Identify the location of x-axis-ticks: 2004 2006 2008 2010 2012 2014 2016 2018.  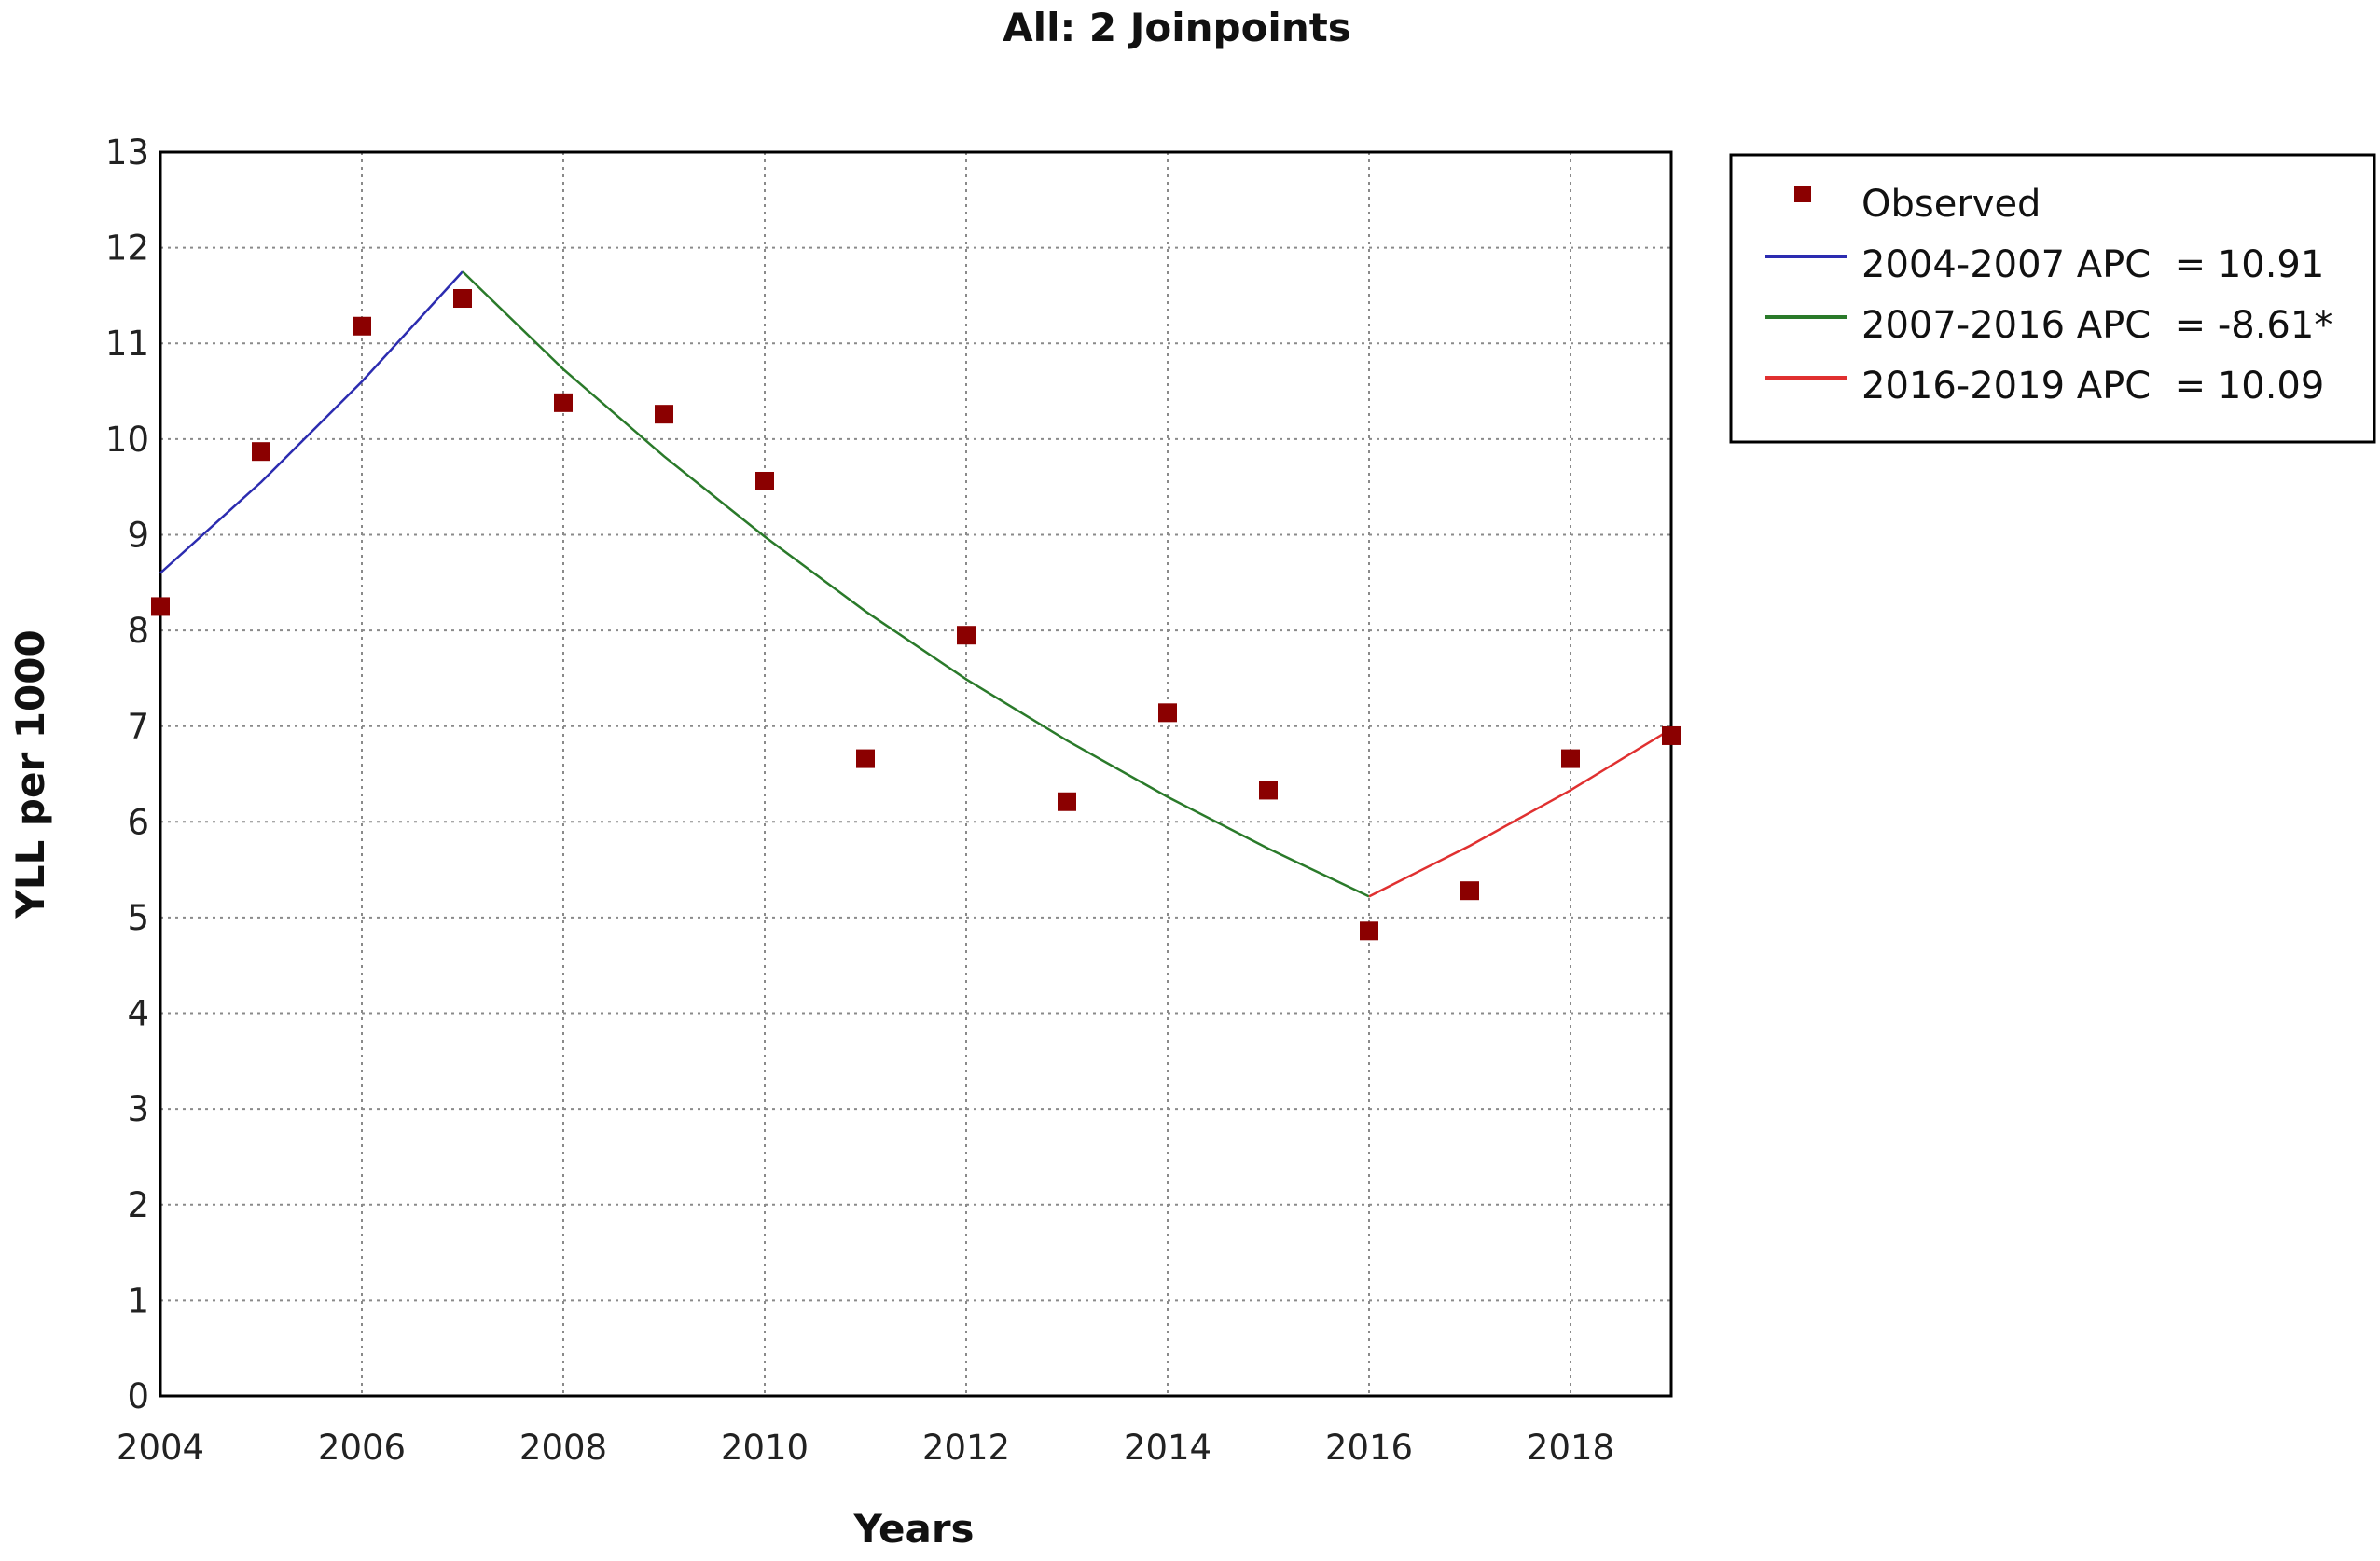
(865, 1448).